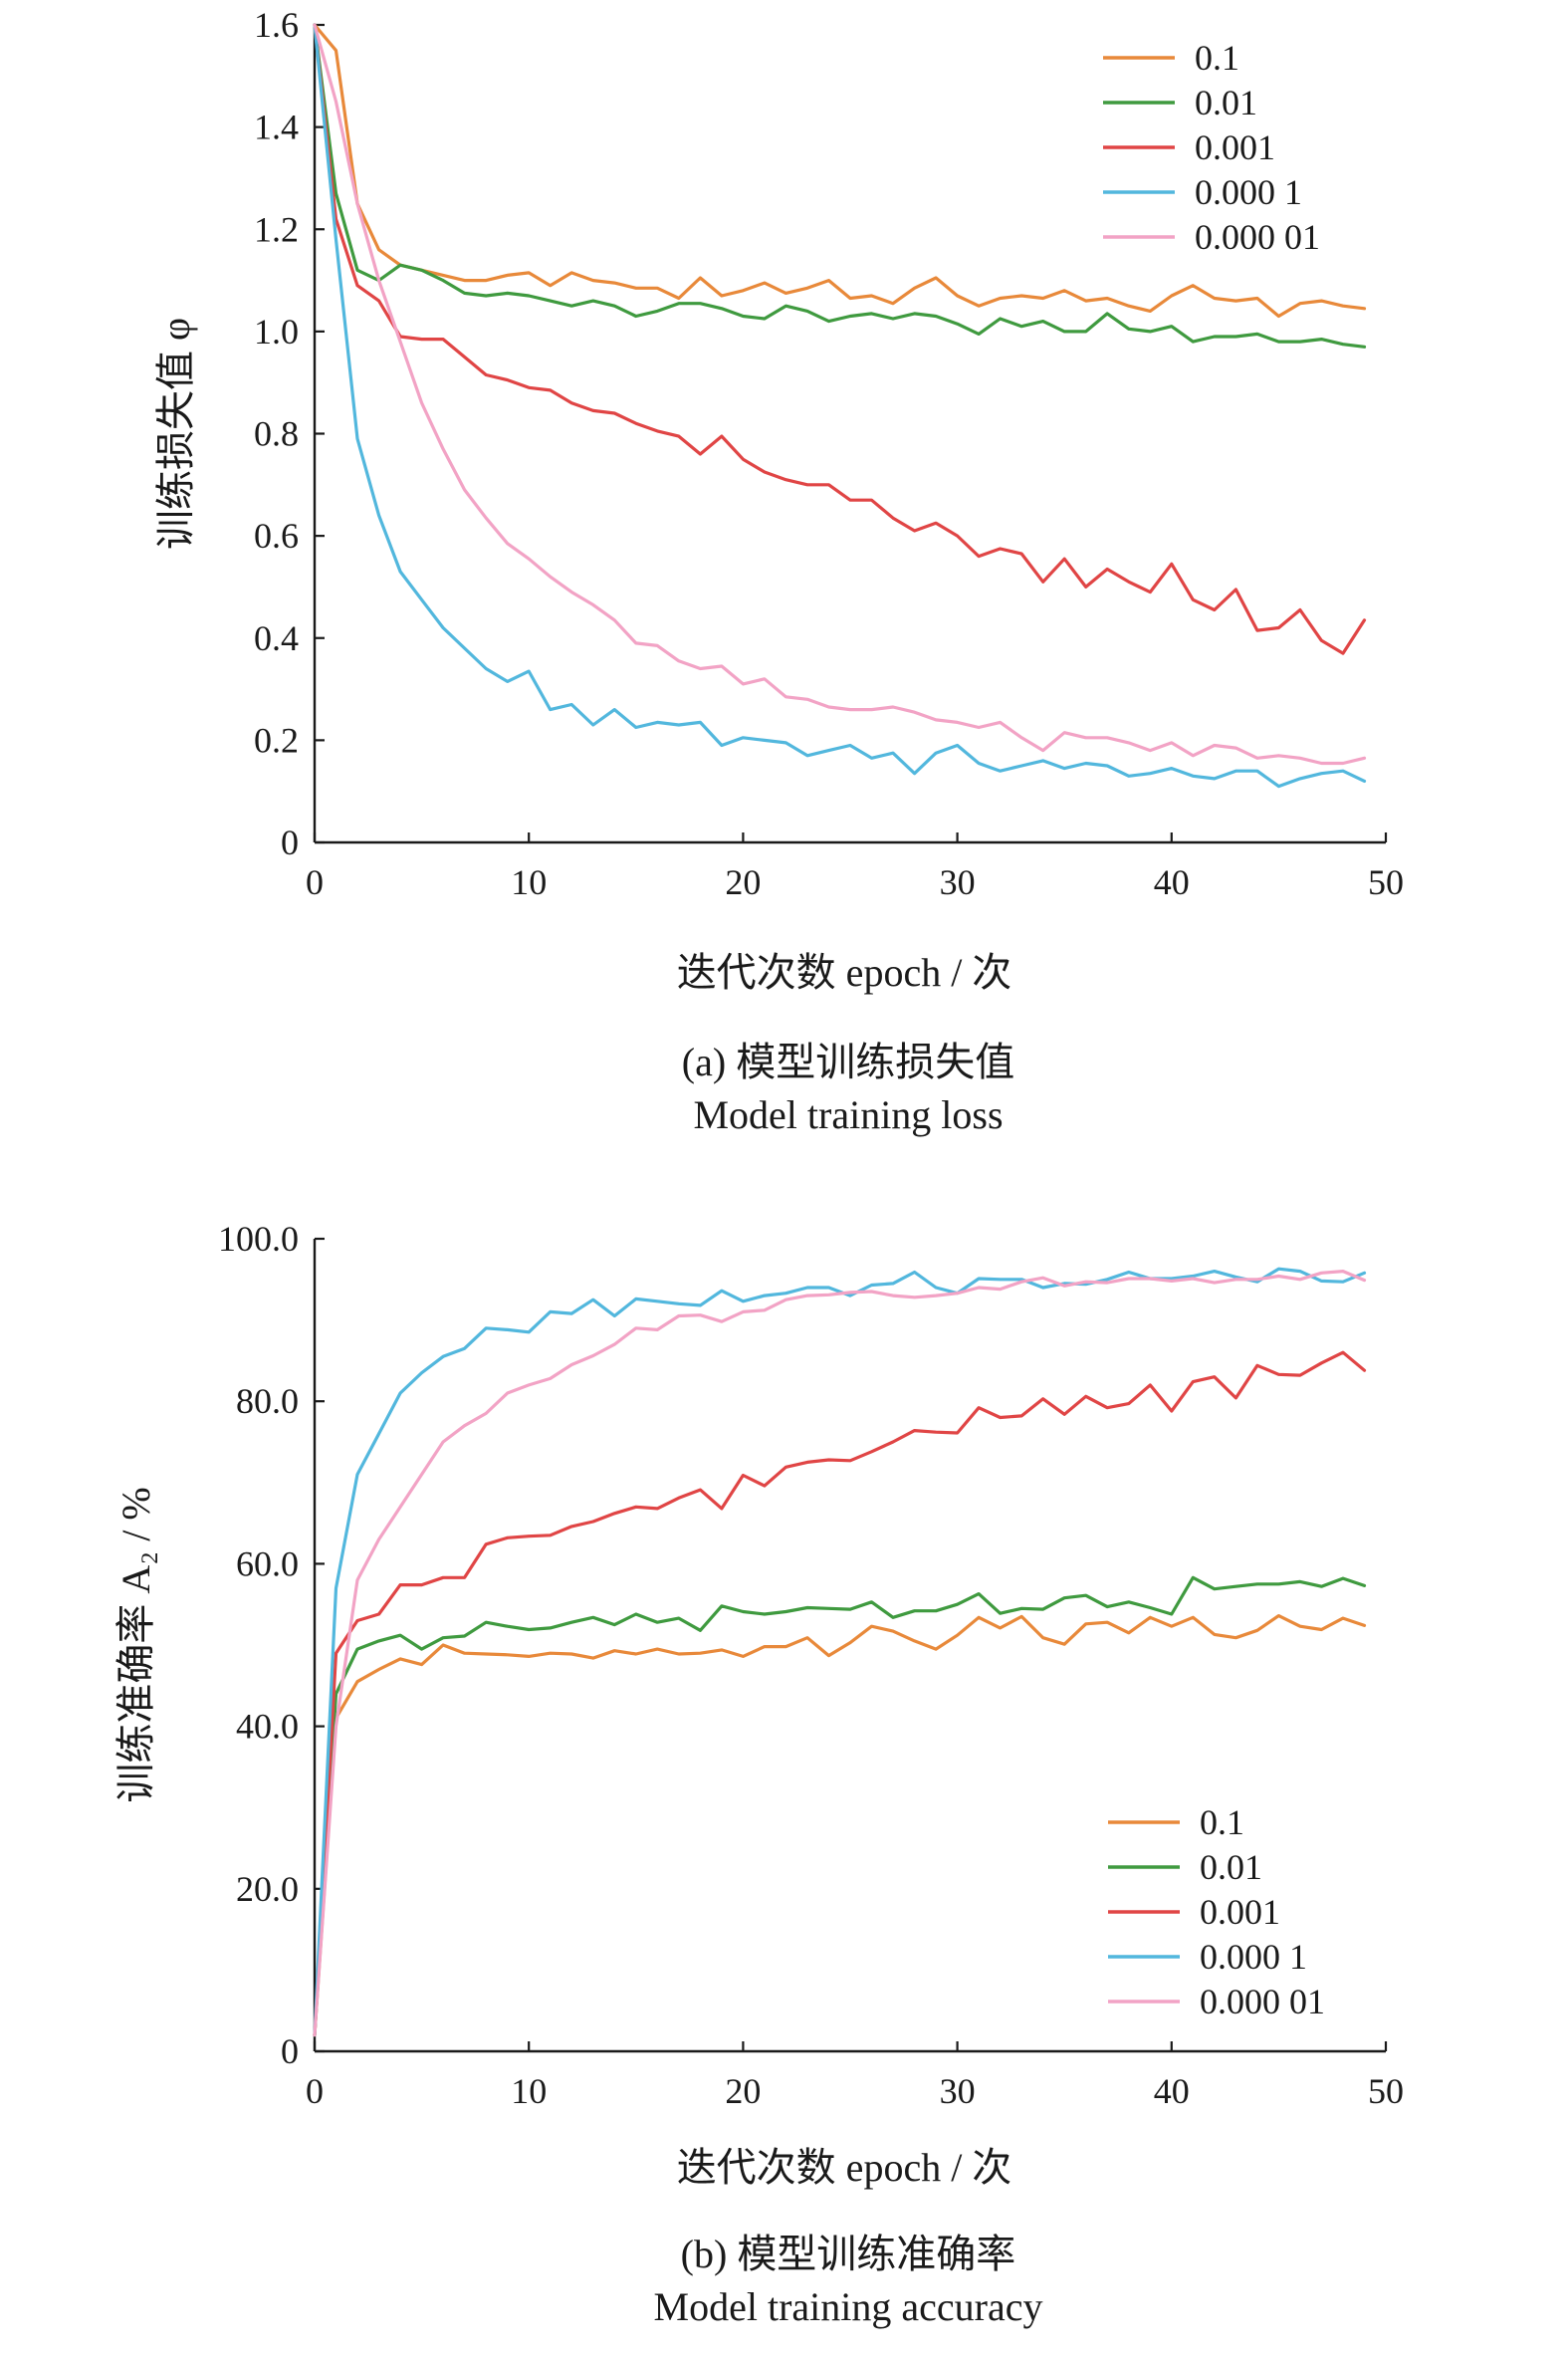  Describe the element at coordinates (267, 1563) in the screenshot. I see `y-tick-label: 60.0` at that location.